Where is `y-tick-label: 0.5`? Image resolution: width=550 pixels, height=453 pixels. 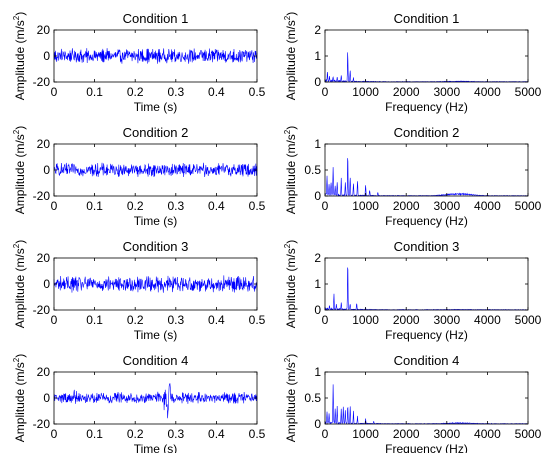 y-tick-label: 0.5 is located at coordinates (312, 398).